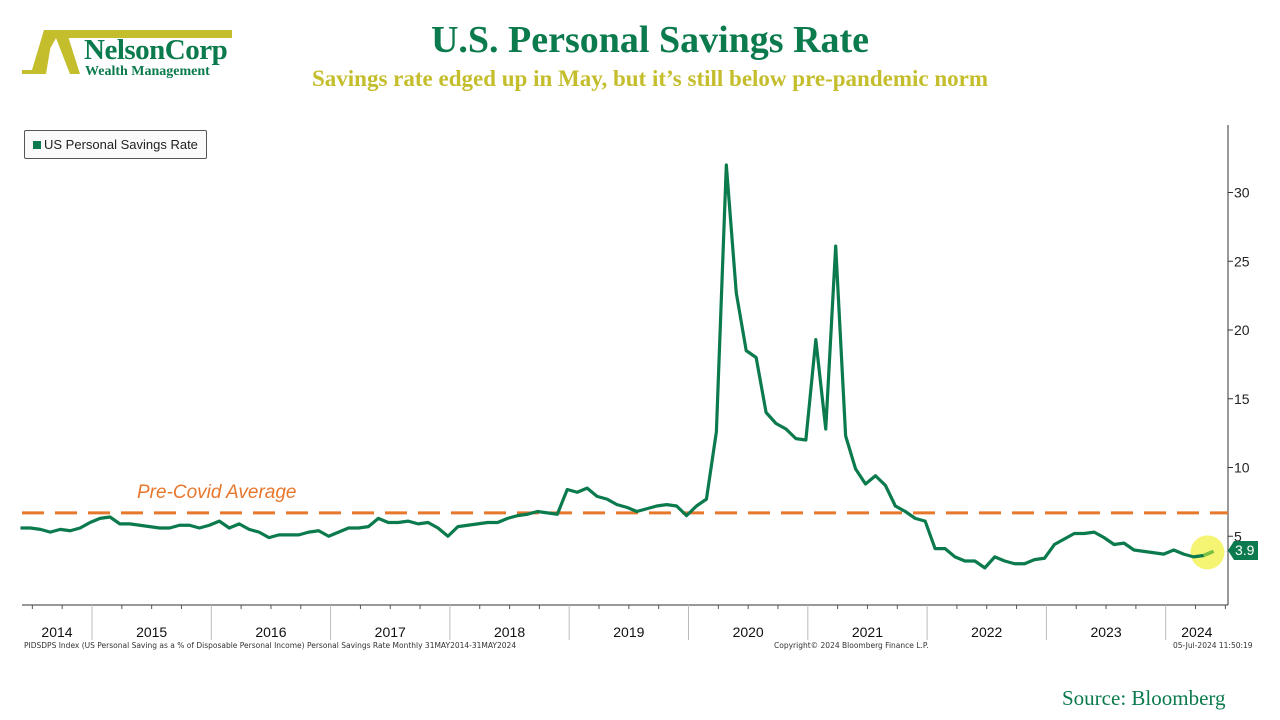  What do you see at coordinates (1238, 536) in the screenshot?
I see `y-tick-label: 5` at bounding box center [1238, 536].